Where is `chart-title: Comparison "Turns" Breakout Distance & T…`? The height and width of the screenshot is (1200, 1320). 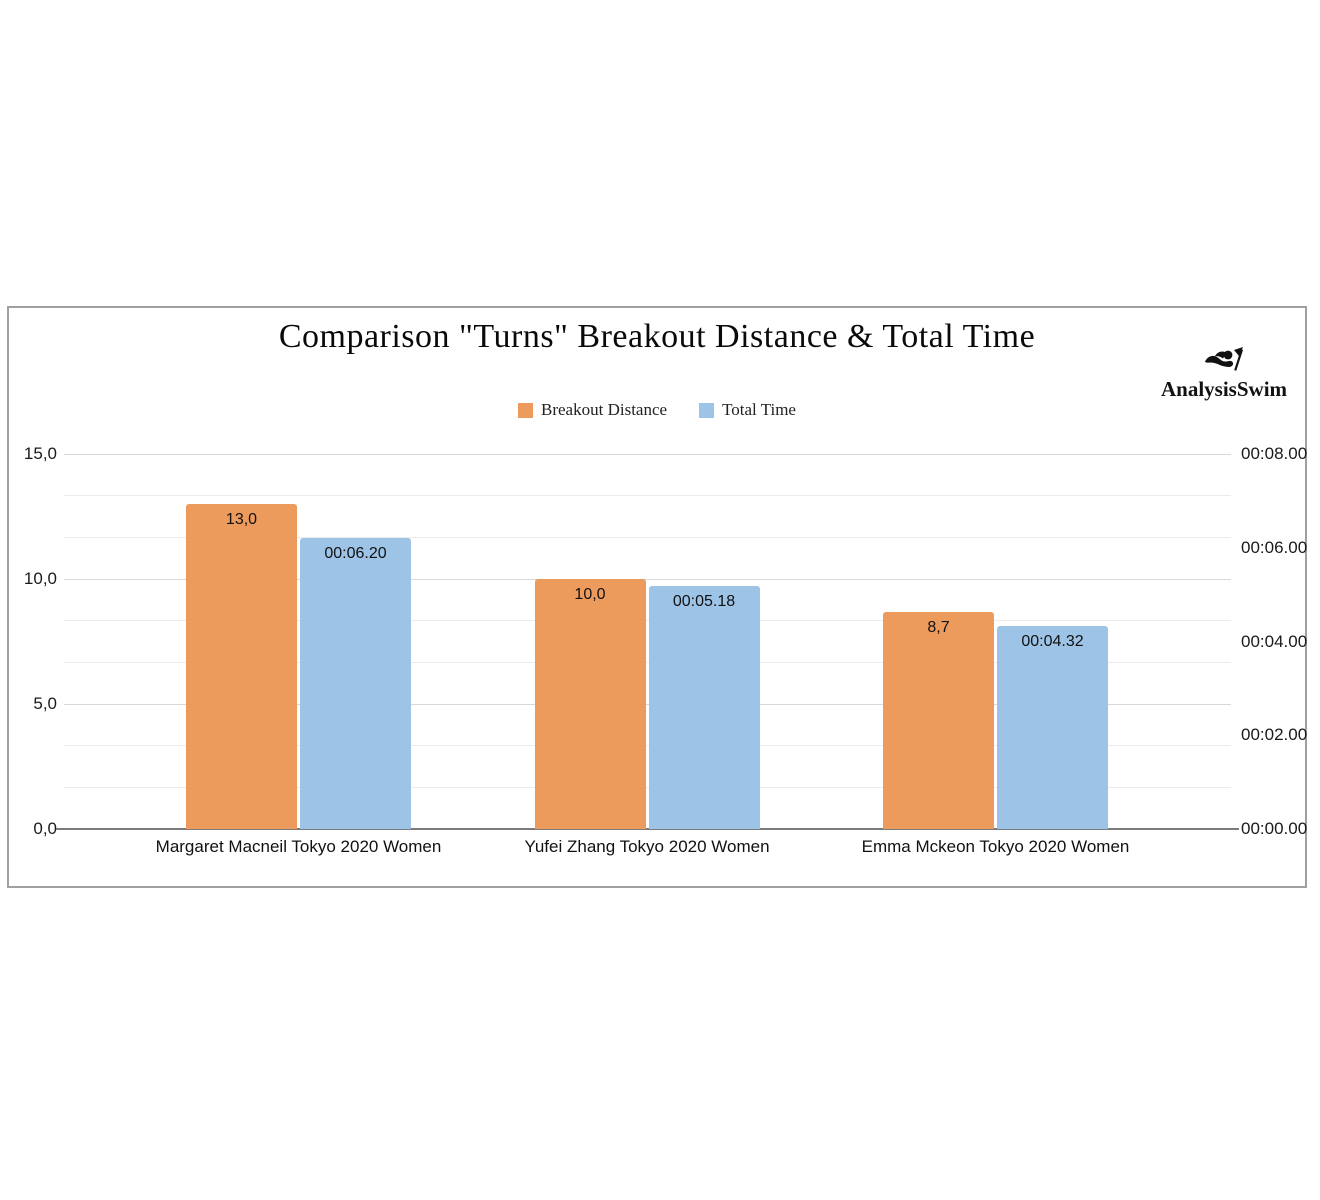 chart-title: Comparison "Turns" Breakout Distance & T… is located at coordinates (657, 336).